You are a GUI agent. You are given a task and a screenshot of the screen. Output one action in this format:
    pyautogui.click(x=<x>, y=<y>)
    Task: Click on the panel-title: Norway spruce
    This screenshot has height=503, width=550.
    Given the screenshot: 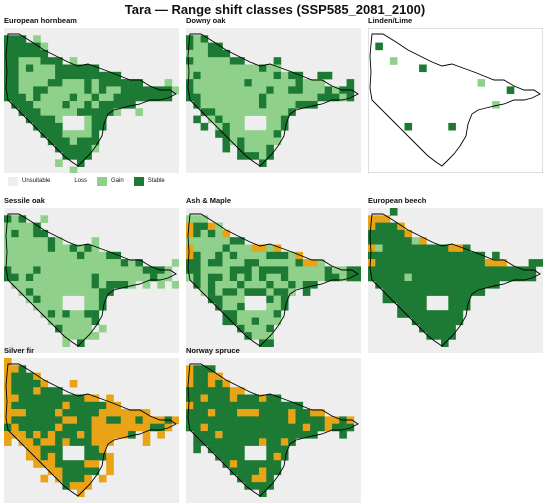 What is the action you would take?
    pyautogui.click(x=213, y=350)
    